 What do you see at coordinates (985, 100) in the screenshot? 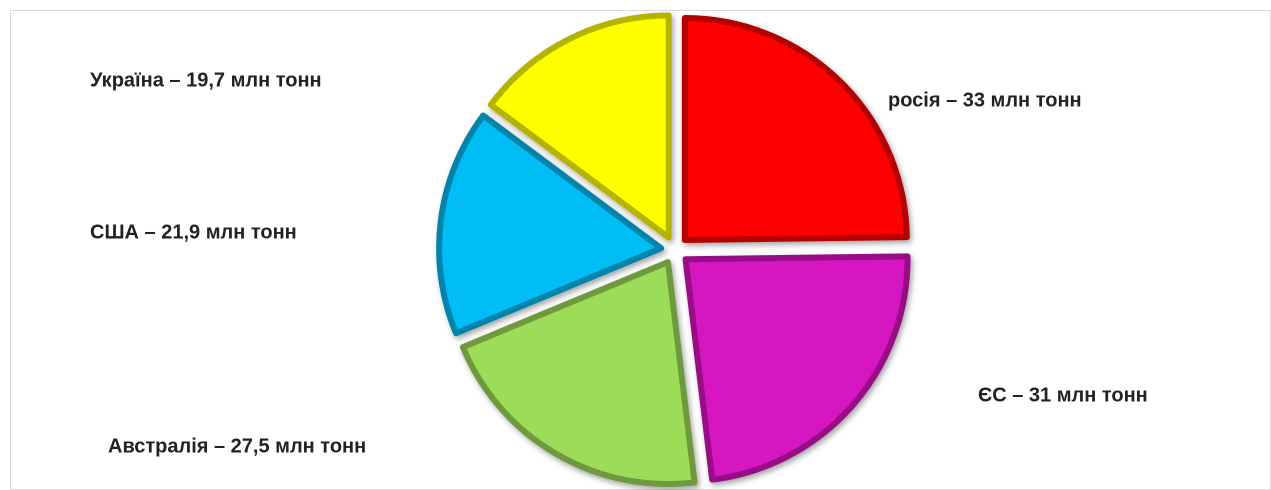
I see `slice-label: росія – 33 млн тонн` at bounding box center [985, 100].